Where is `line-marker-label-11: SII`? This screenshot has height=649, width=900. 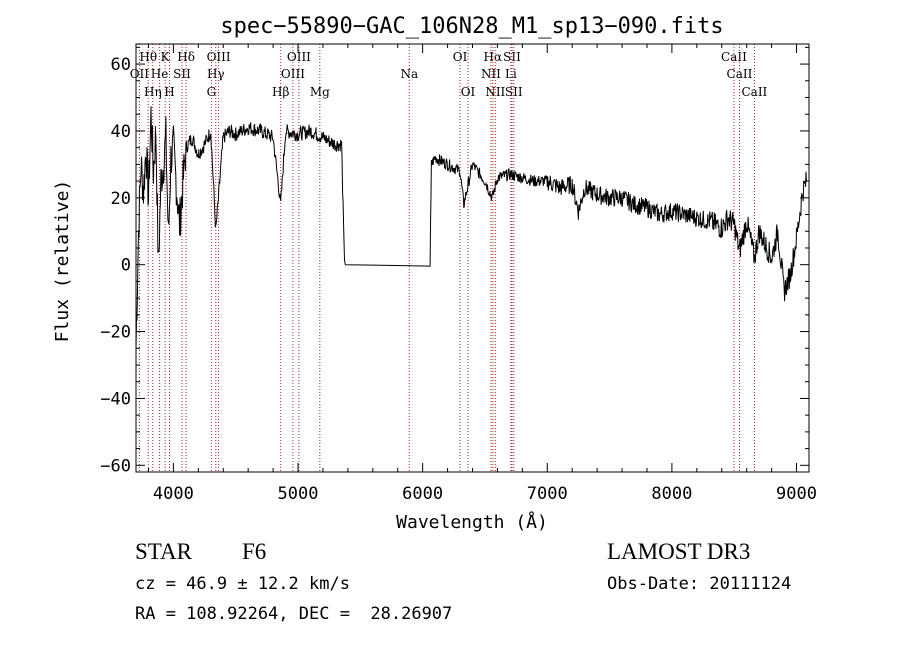
line-marker-label-11: SII is located at coordinates (182, 74).